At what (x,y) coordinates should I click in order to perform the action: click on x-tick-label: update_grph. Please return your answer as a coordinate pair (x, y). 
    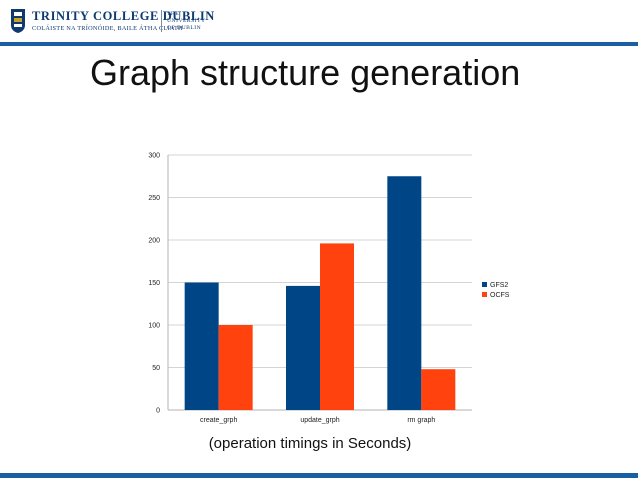
    Looking at the image, I should click on (319, 420).